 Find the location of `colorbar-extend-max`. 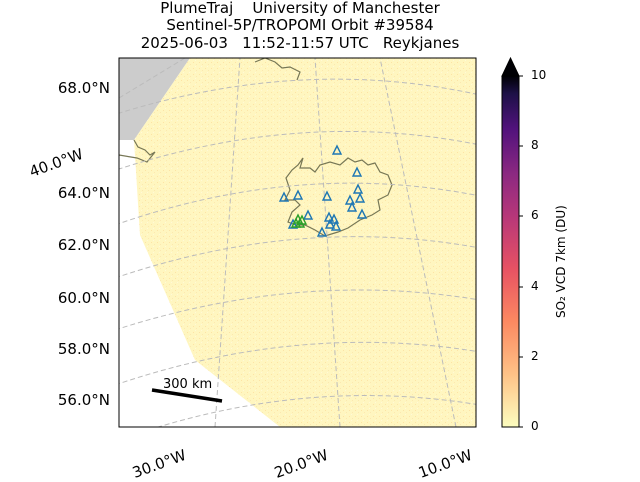

colorbar-extend-max is located at coordinates (510, 66).